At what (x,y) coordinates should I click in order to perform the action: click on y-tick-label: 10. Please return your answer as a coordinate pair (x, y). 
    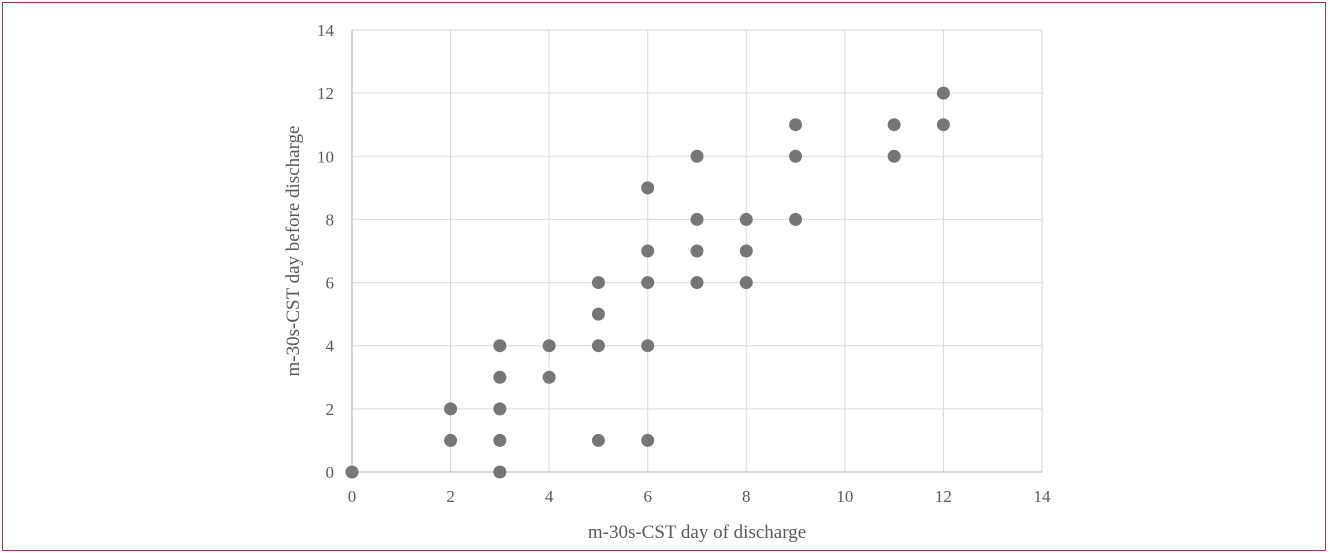
    Looking at the image, I should click on (325, 156).